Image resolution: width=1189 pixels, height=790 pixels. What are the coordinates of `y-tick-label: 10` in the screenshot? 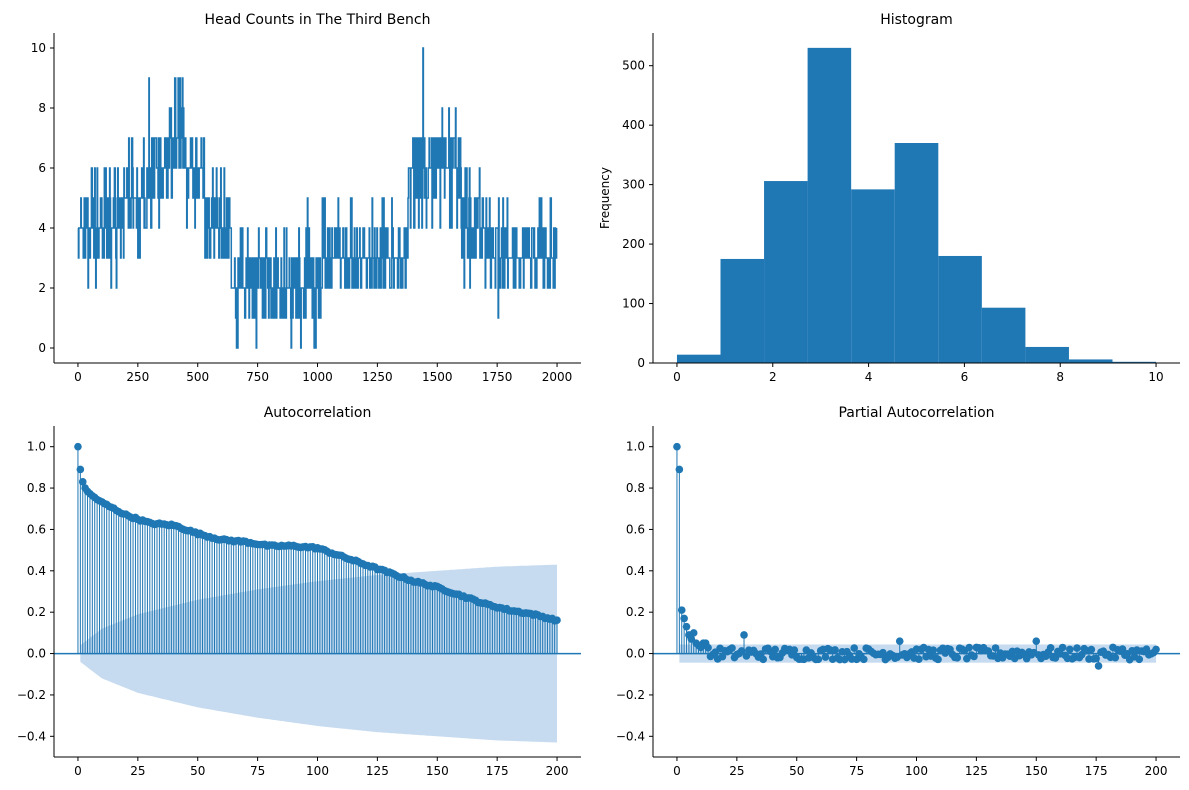 It's located at (38, 48).